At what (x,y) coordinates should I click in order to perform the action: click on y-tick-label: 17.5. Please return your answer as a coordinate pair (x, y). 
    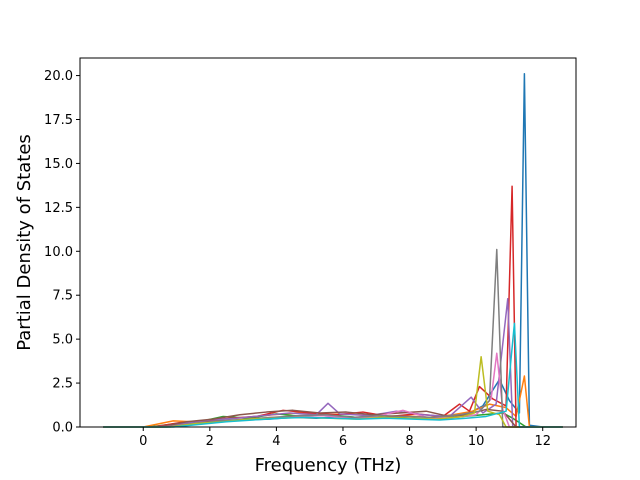
    Looking at the image, I should click on (58, 120).